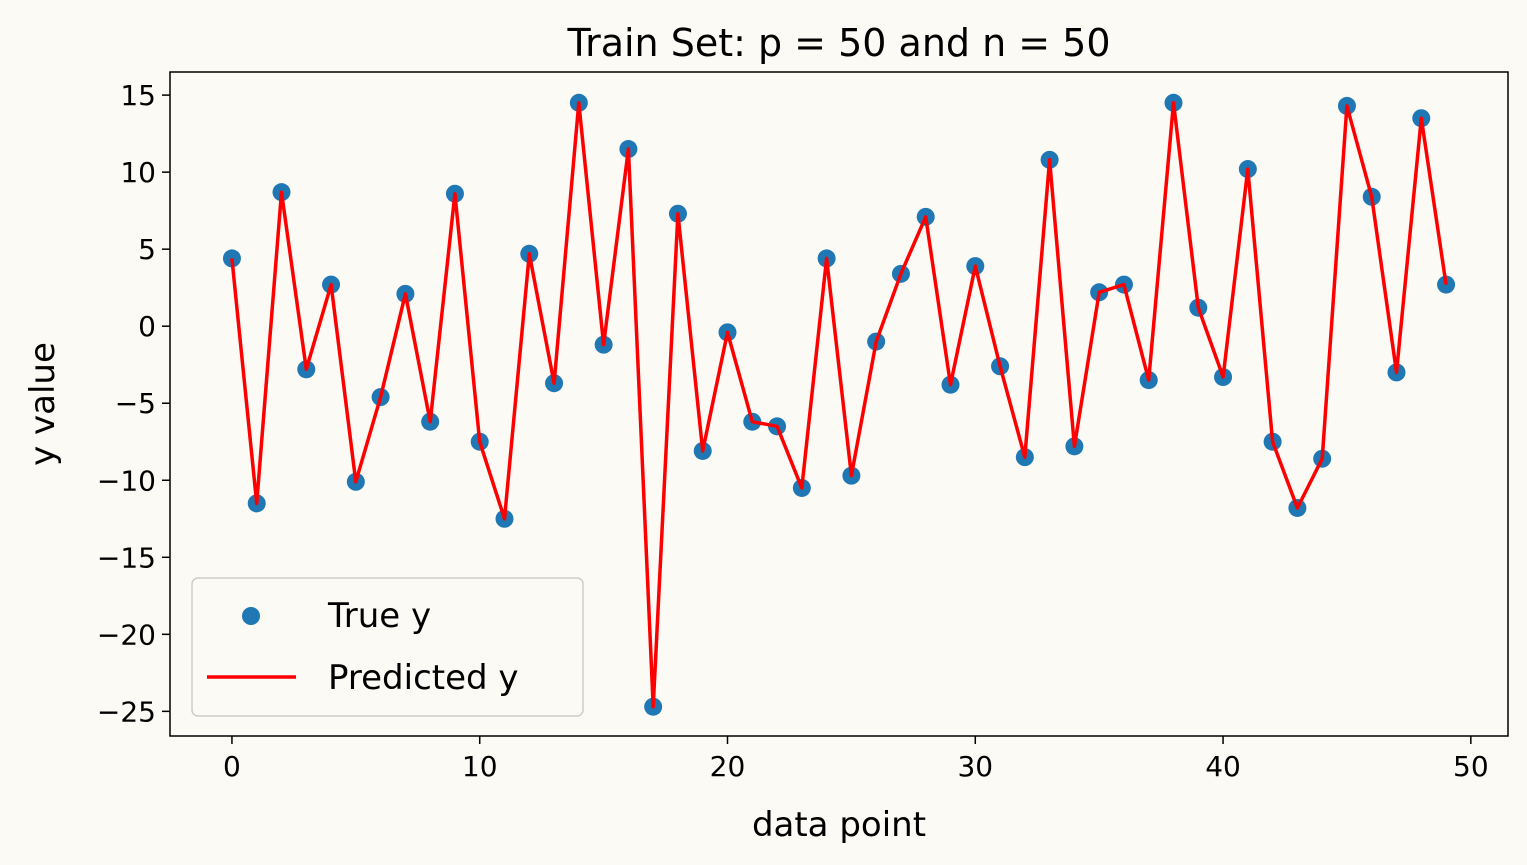  What do you see at coordinates (839, 825) in the screenshot?
I see `x-axis-label: data point` at bounding box center [839, 825].